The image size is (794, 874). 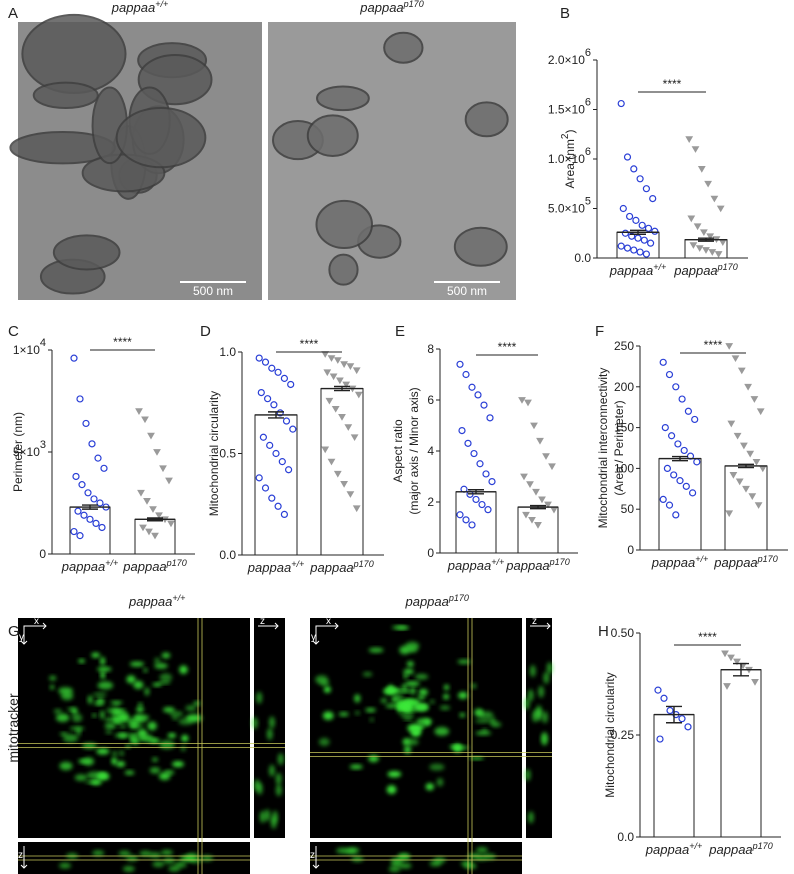 I want to click on bar, so click(x=342, y=472).